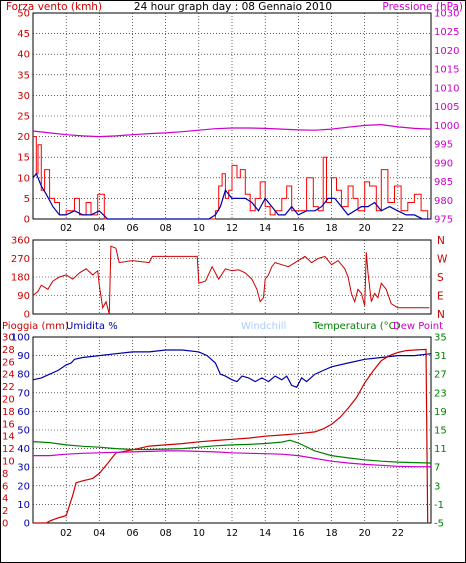 The height and width of the screenshot is (563, 466). What do you see at coordinates (23, 296) in the screenshot?
I see `direction-tick-label: 90` at bounding box center [23, 296].